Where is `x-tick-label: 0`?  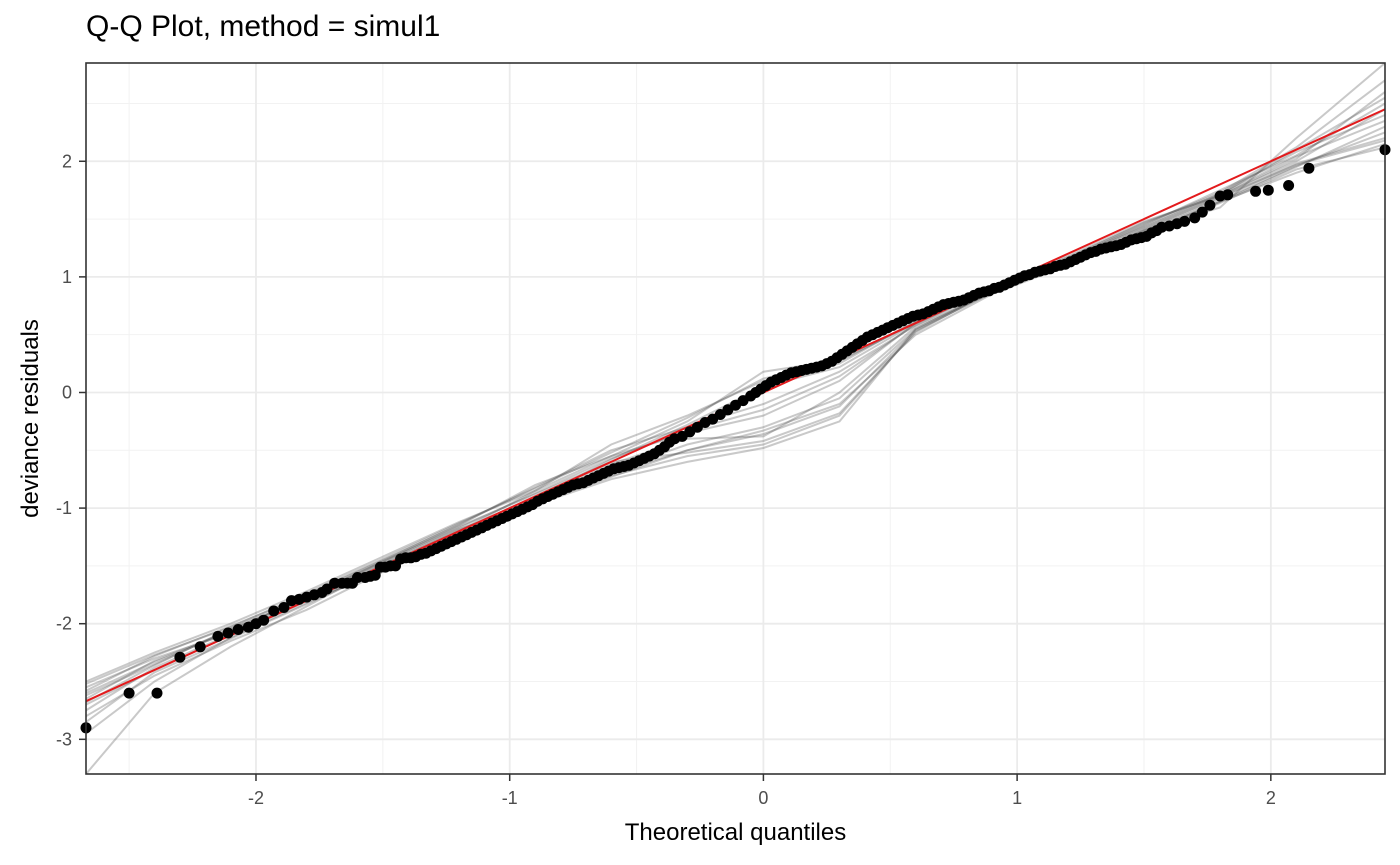 x-tick-label: 0 is located at coordinates (763, 798).